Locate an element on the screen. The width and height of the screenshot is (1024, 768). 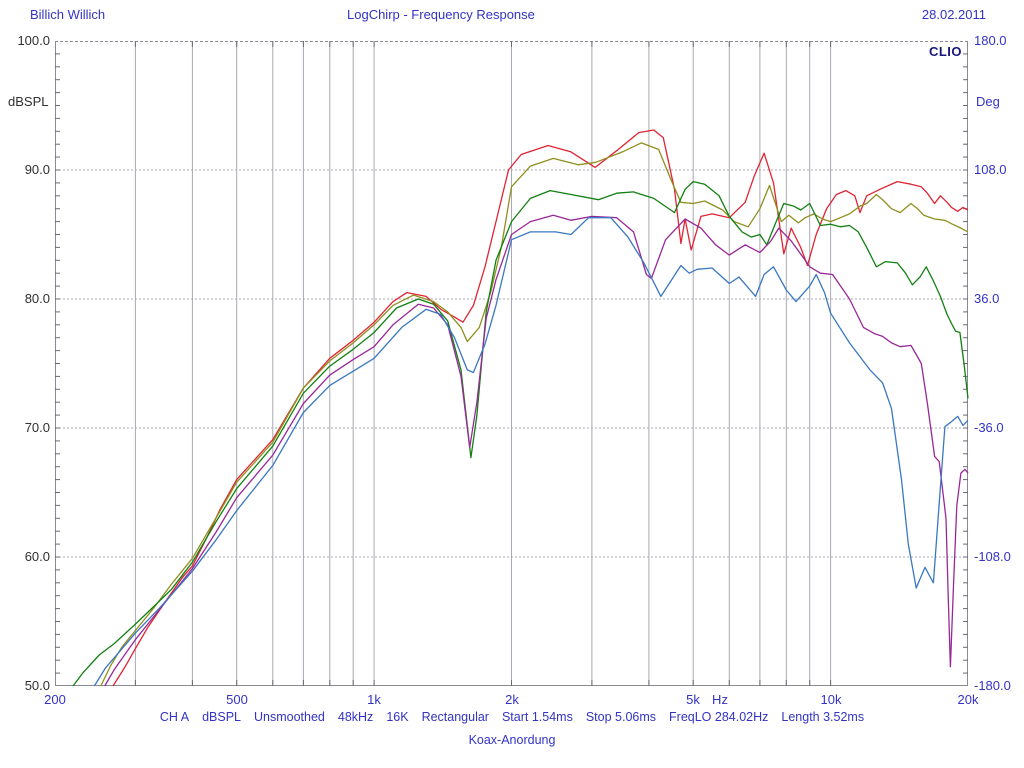
y-right-tick-label: 36.0 is located at coordinates (987, 298).